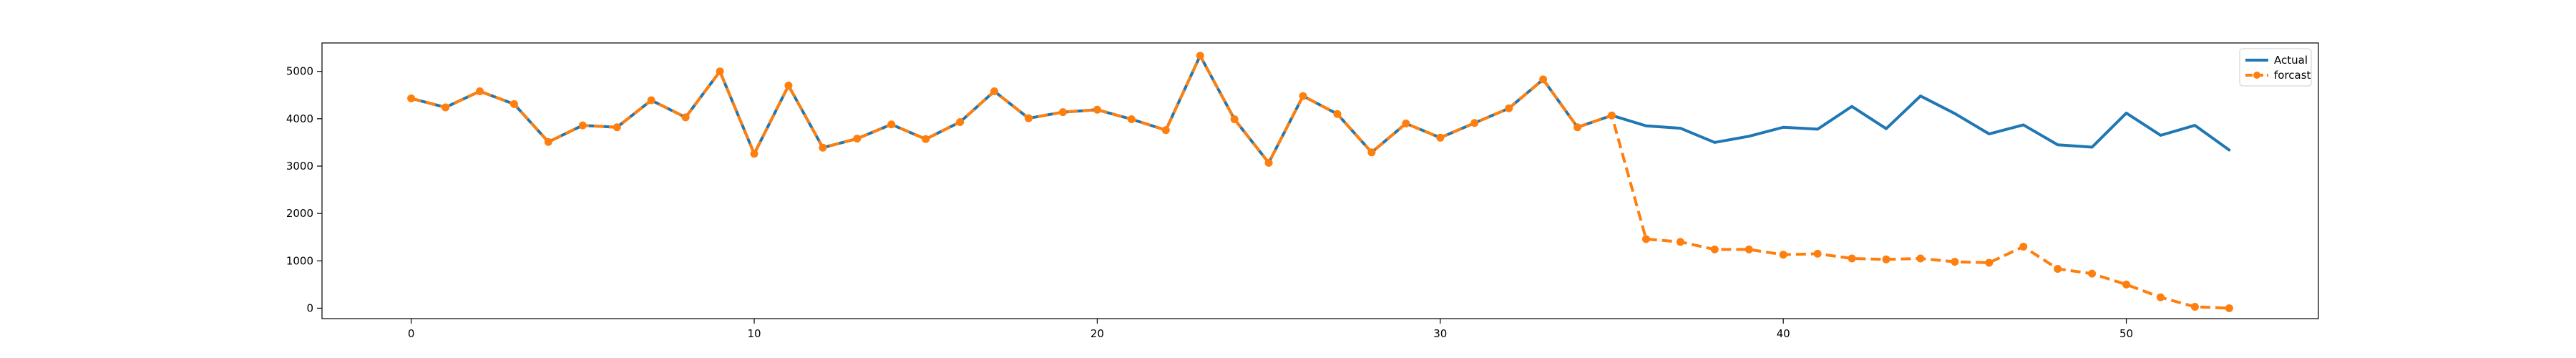  What do you see at coordinates (2292, 75) in the screenshot?
I see `legend-label-forcast: forcast` at bounding box center [2292, 75].